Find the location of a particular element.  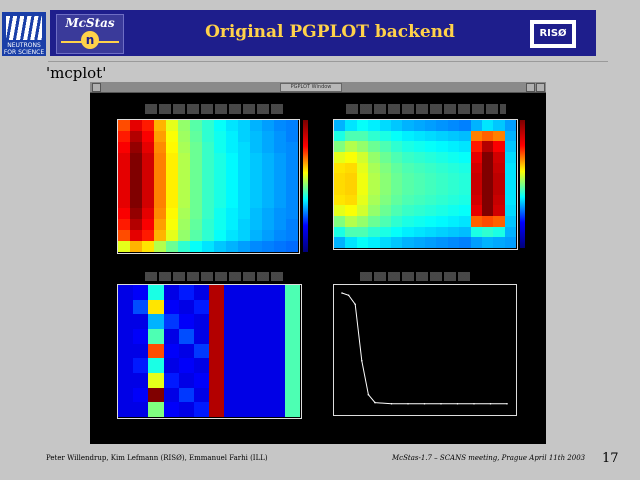

close-icon is located at coordinates (540, 87).